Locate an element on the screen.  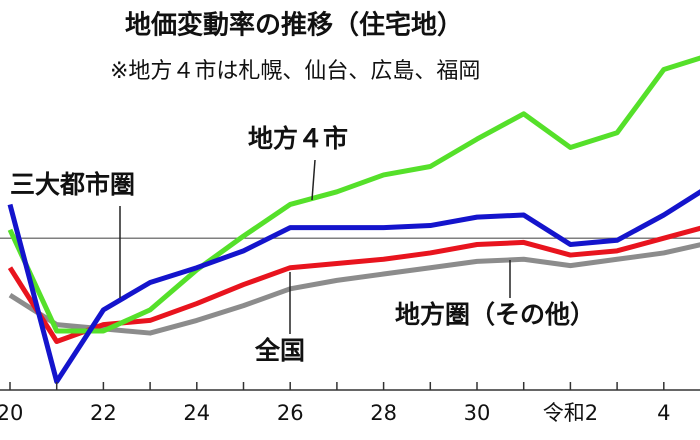
x-tick-label: 28 is located at coordinates (383, 413).